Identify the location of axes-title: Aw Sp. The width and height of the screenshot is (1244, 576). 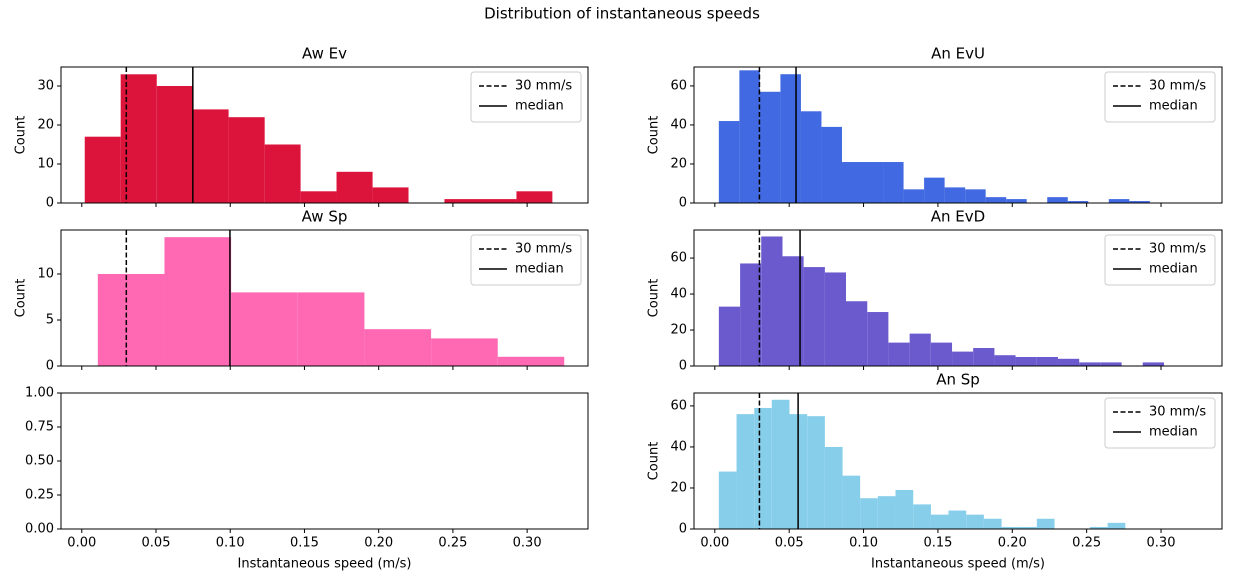
(325, 217).